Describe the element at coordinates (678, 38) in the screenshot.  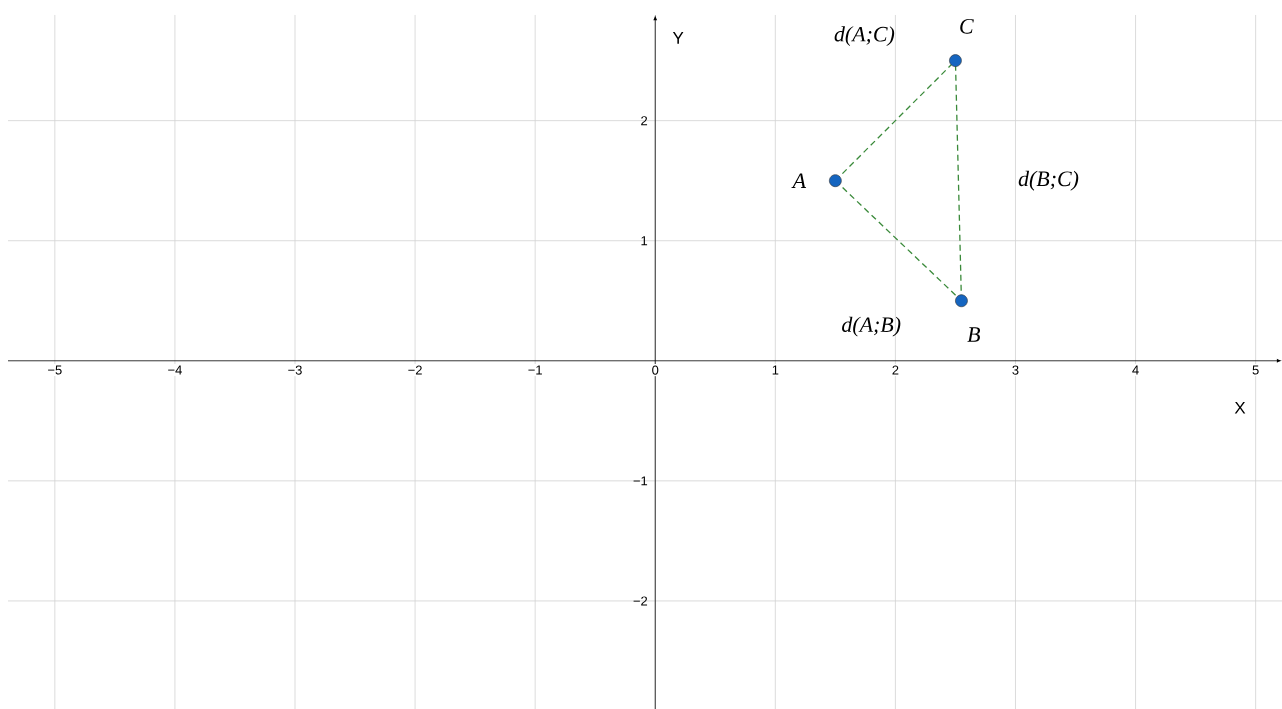
I see `y-axis-title: Y` at that location.